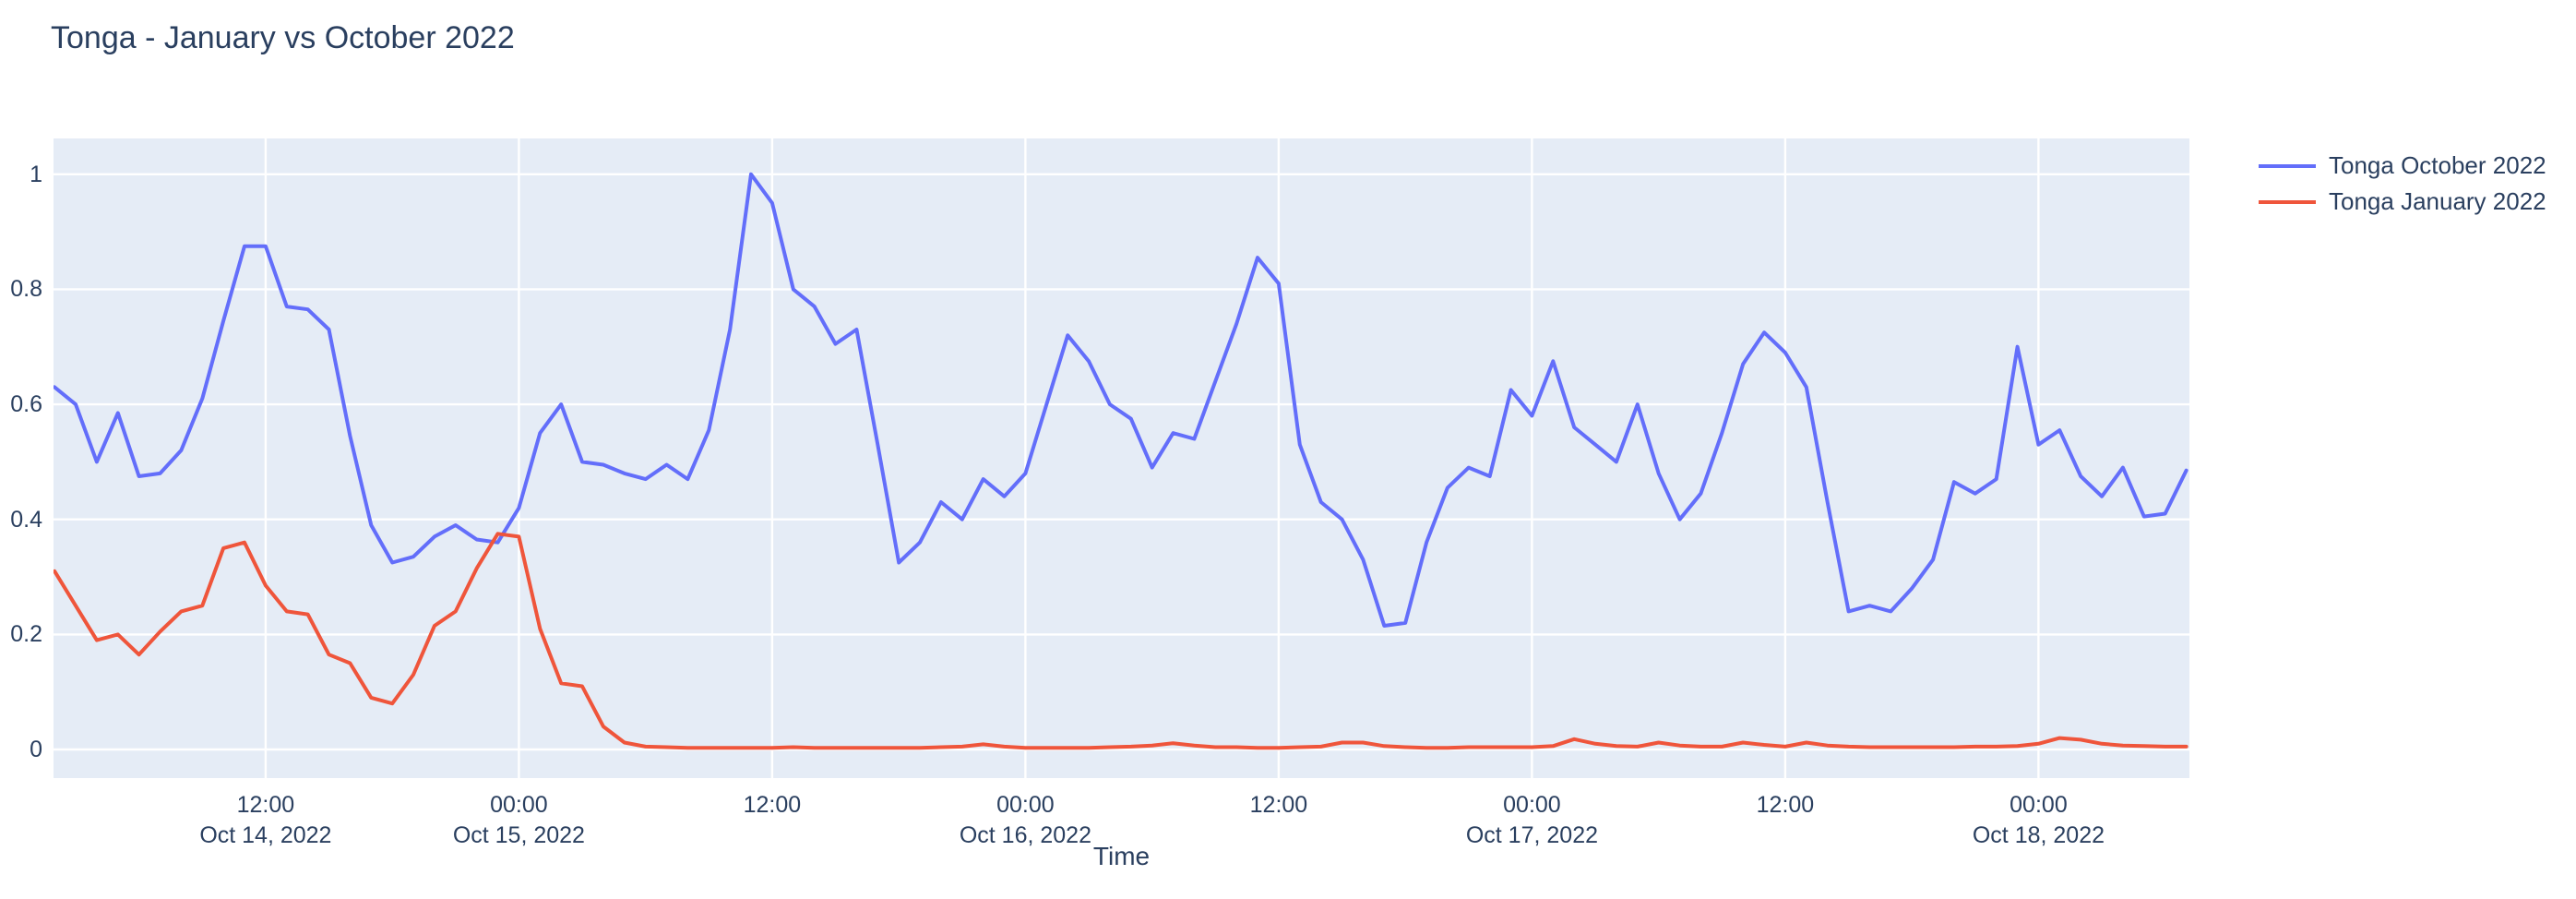  What do you see at coordinates (1121, 856) in the screenshot?
I see `x-axis-title: Time` at bounding box center [1121, 856].